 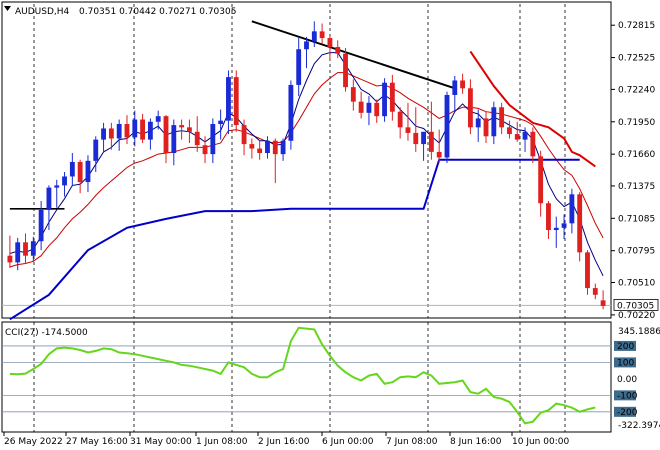 What do you see at coordinates (7, 8) in the screenshot?
I see `dropdown-triangle-icon` at bounding box center [7, 8].